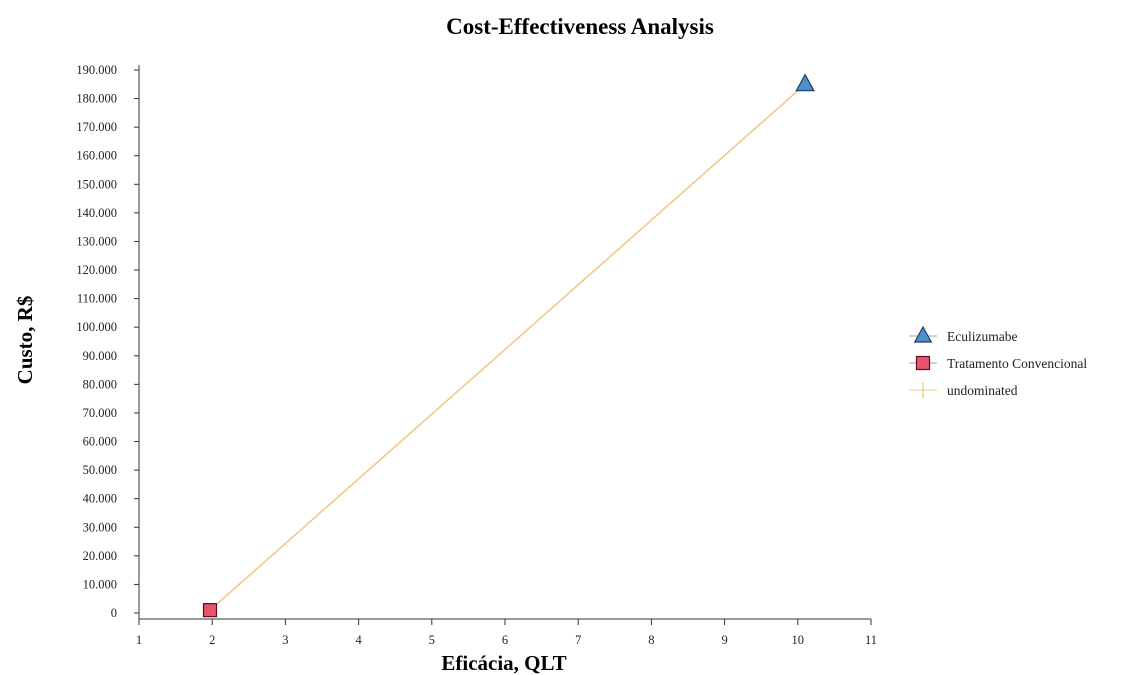  I want to click on x-tick-label: 2, so click(212, 640).